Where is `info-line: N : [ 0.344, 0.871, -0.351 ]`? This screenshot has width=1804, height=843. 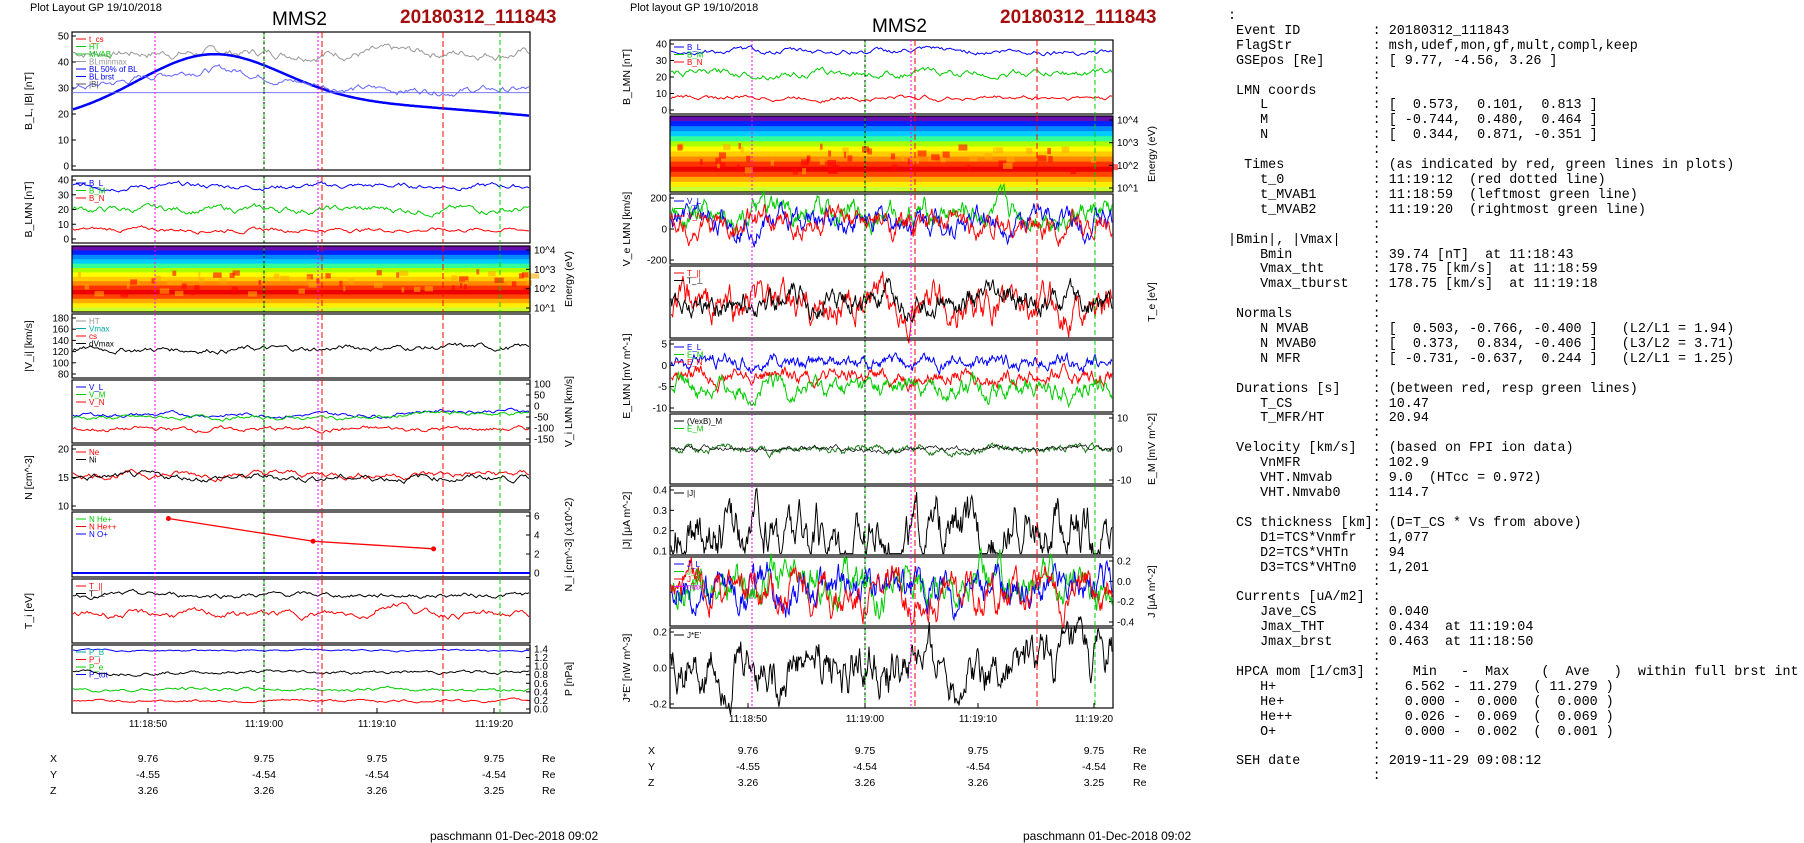
info-line: N : [ 0.344, 0.871, -0.351 ] is located at coordinates (1429, 136).